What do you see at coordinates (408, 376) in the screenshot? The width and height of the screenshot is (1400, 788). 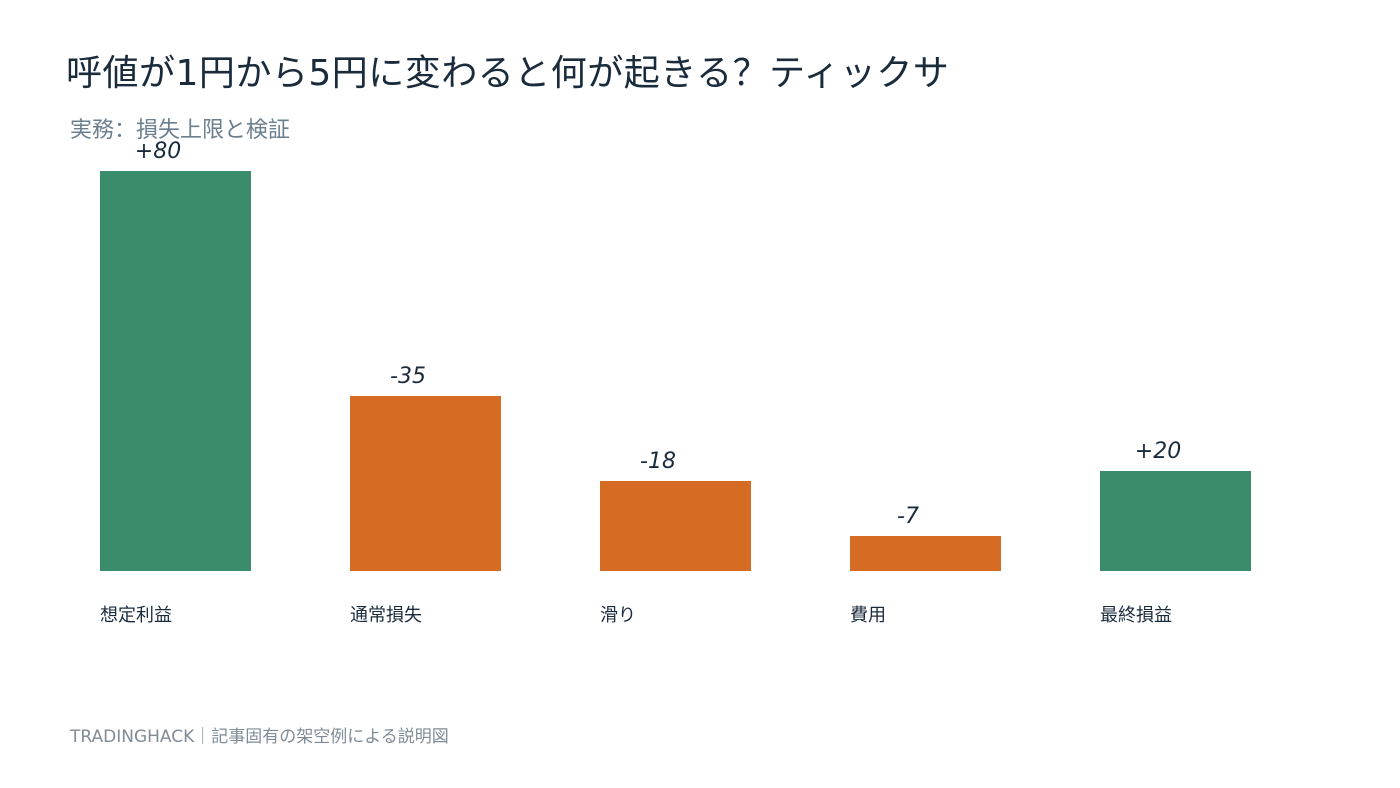 I see `value-label-1: -35` at bounding box center [408, 376].